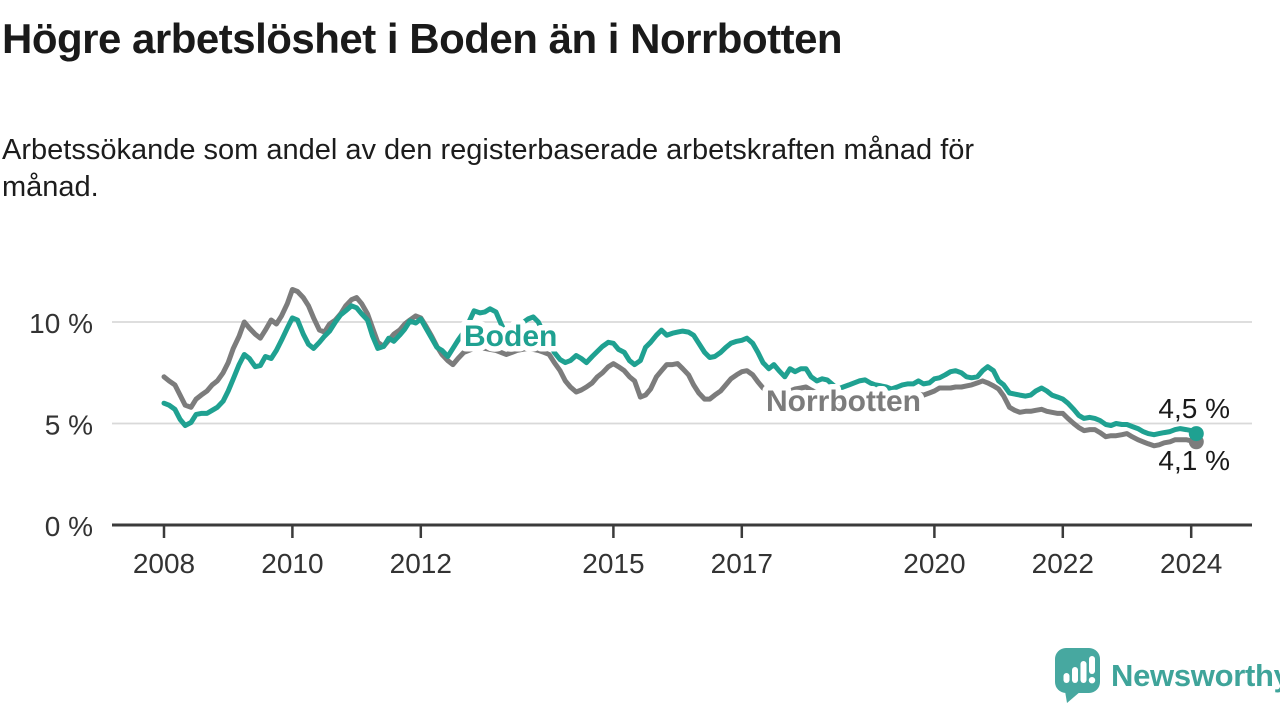  Describe the element at coordinates (843, 401) in the screenshot. I see `norrbotten-series-label: Norrbotten` at that location.